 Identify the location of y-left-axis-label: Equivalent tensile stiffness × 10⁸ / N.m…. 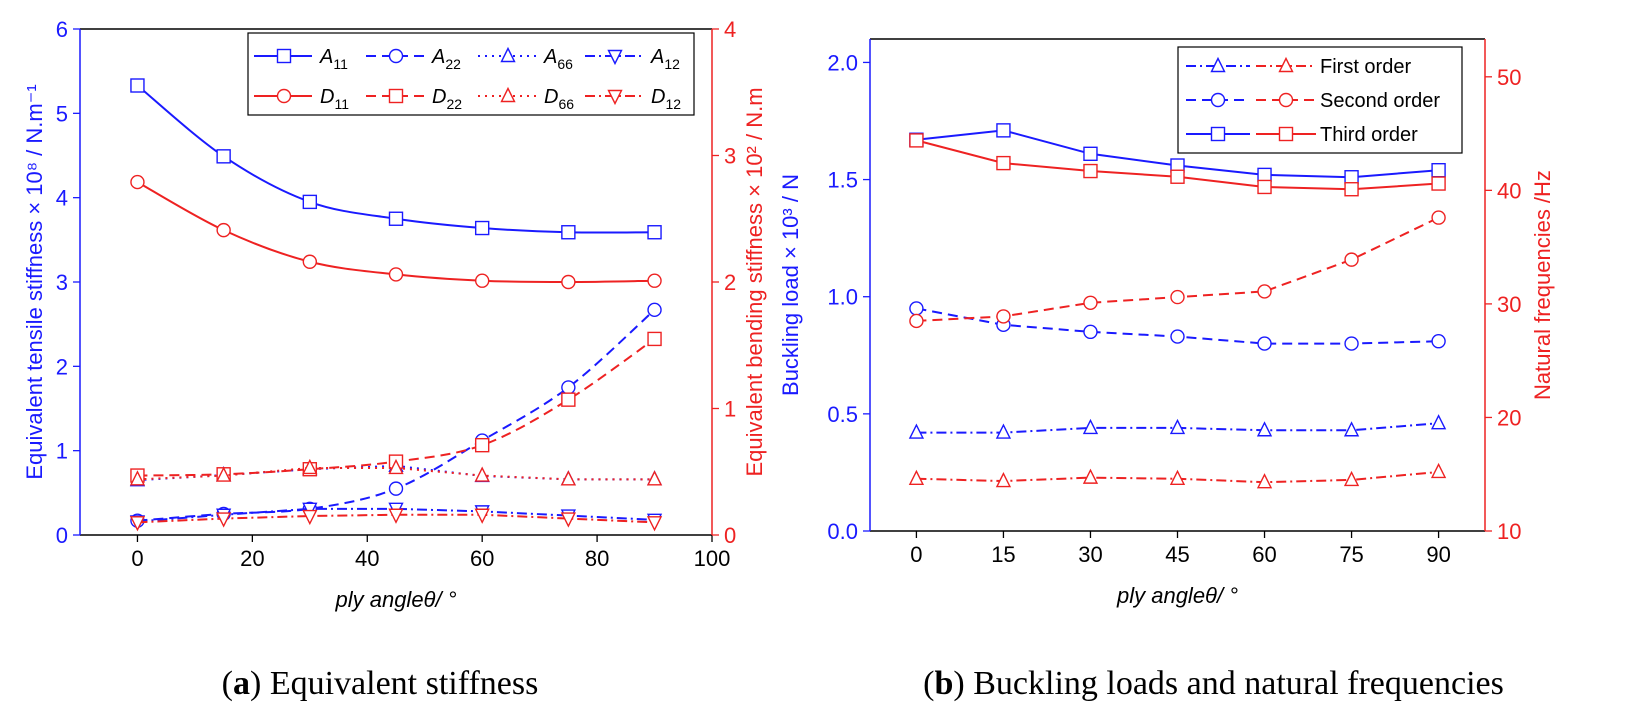
(34, 281).